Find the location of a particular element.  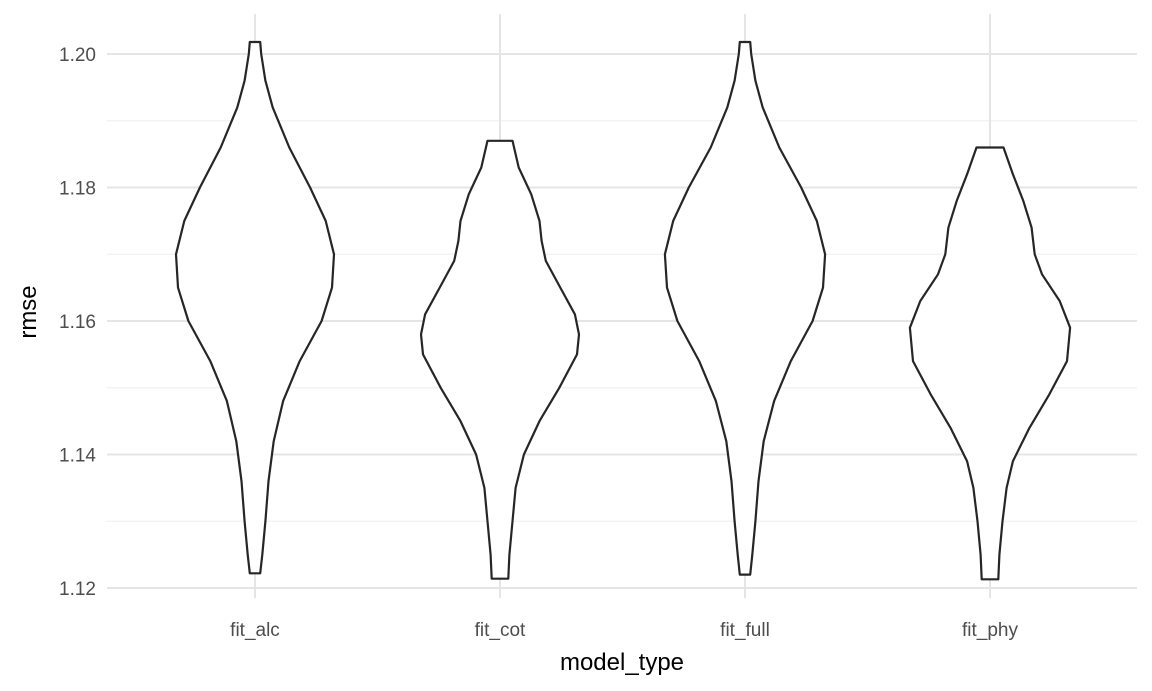

violin-fit_phy is located at coordinates (990, 363).